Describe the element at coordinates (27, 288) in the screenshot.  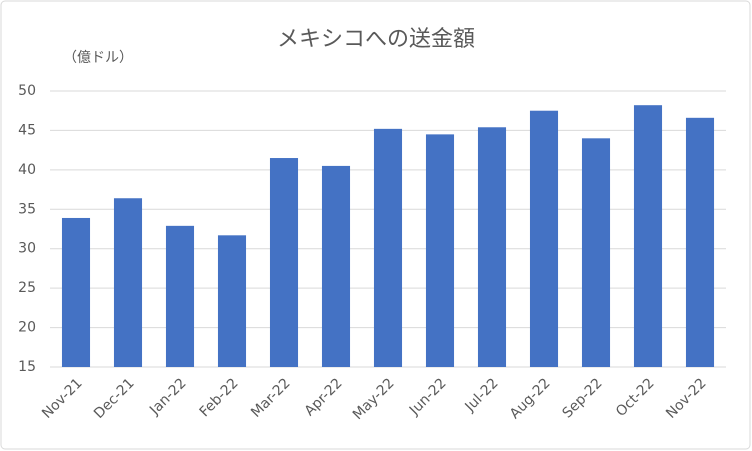
I see `y-tick-label: 25` at that location.